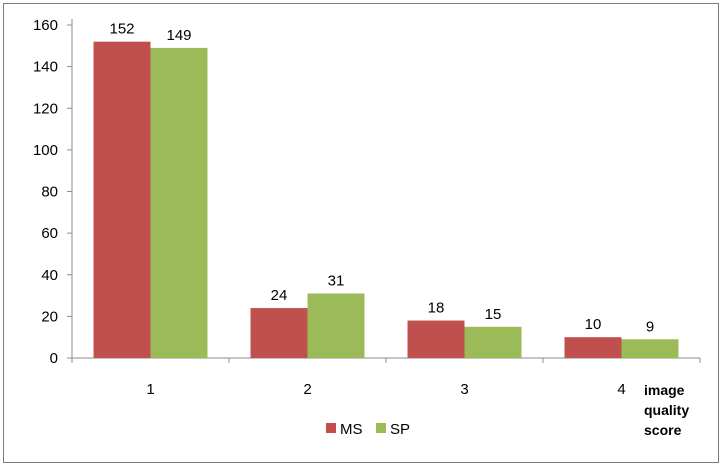  I want to click on data-label: 9, so click(650, 326).